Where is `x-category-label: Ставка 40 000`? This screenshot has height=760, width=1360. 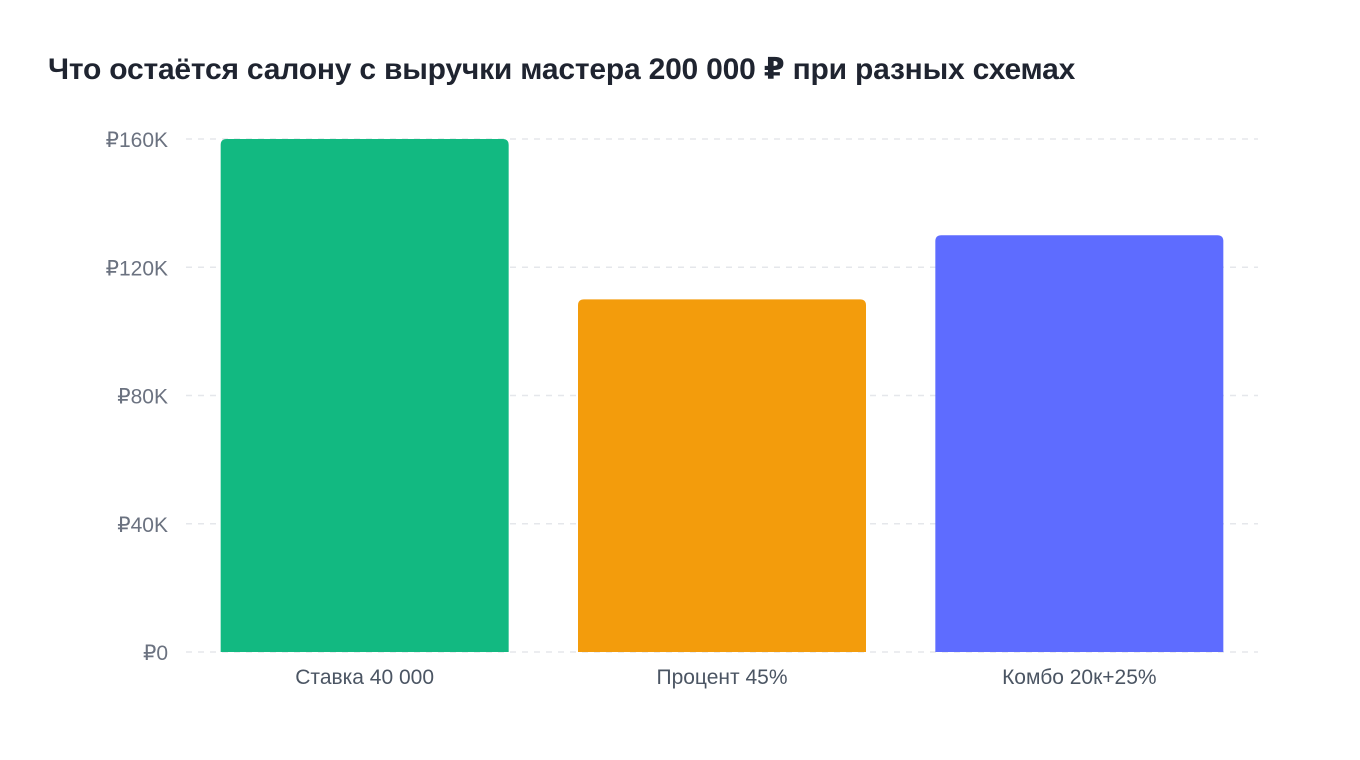
x-category-label: Ставка 40 000 is located at coordinates (364, 677).